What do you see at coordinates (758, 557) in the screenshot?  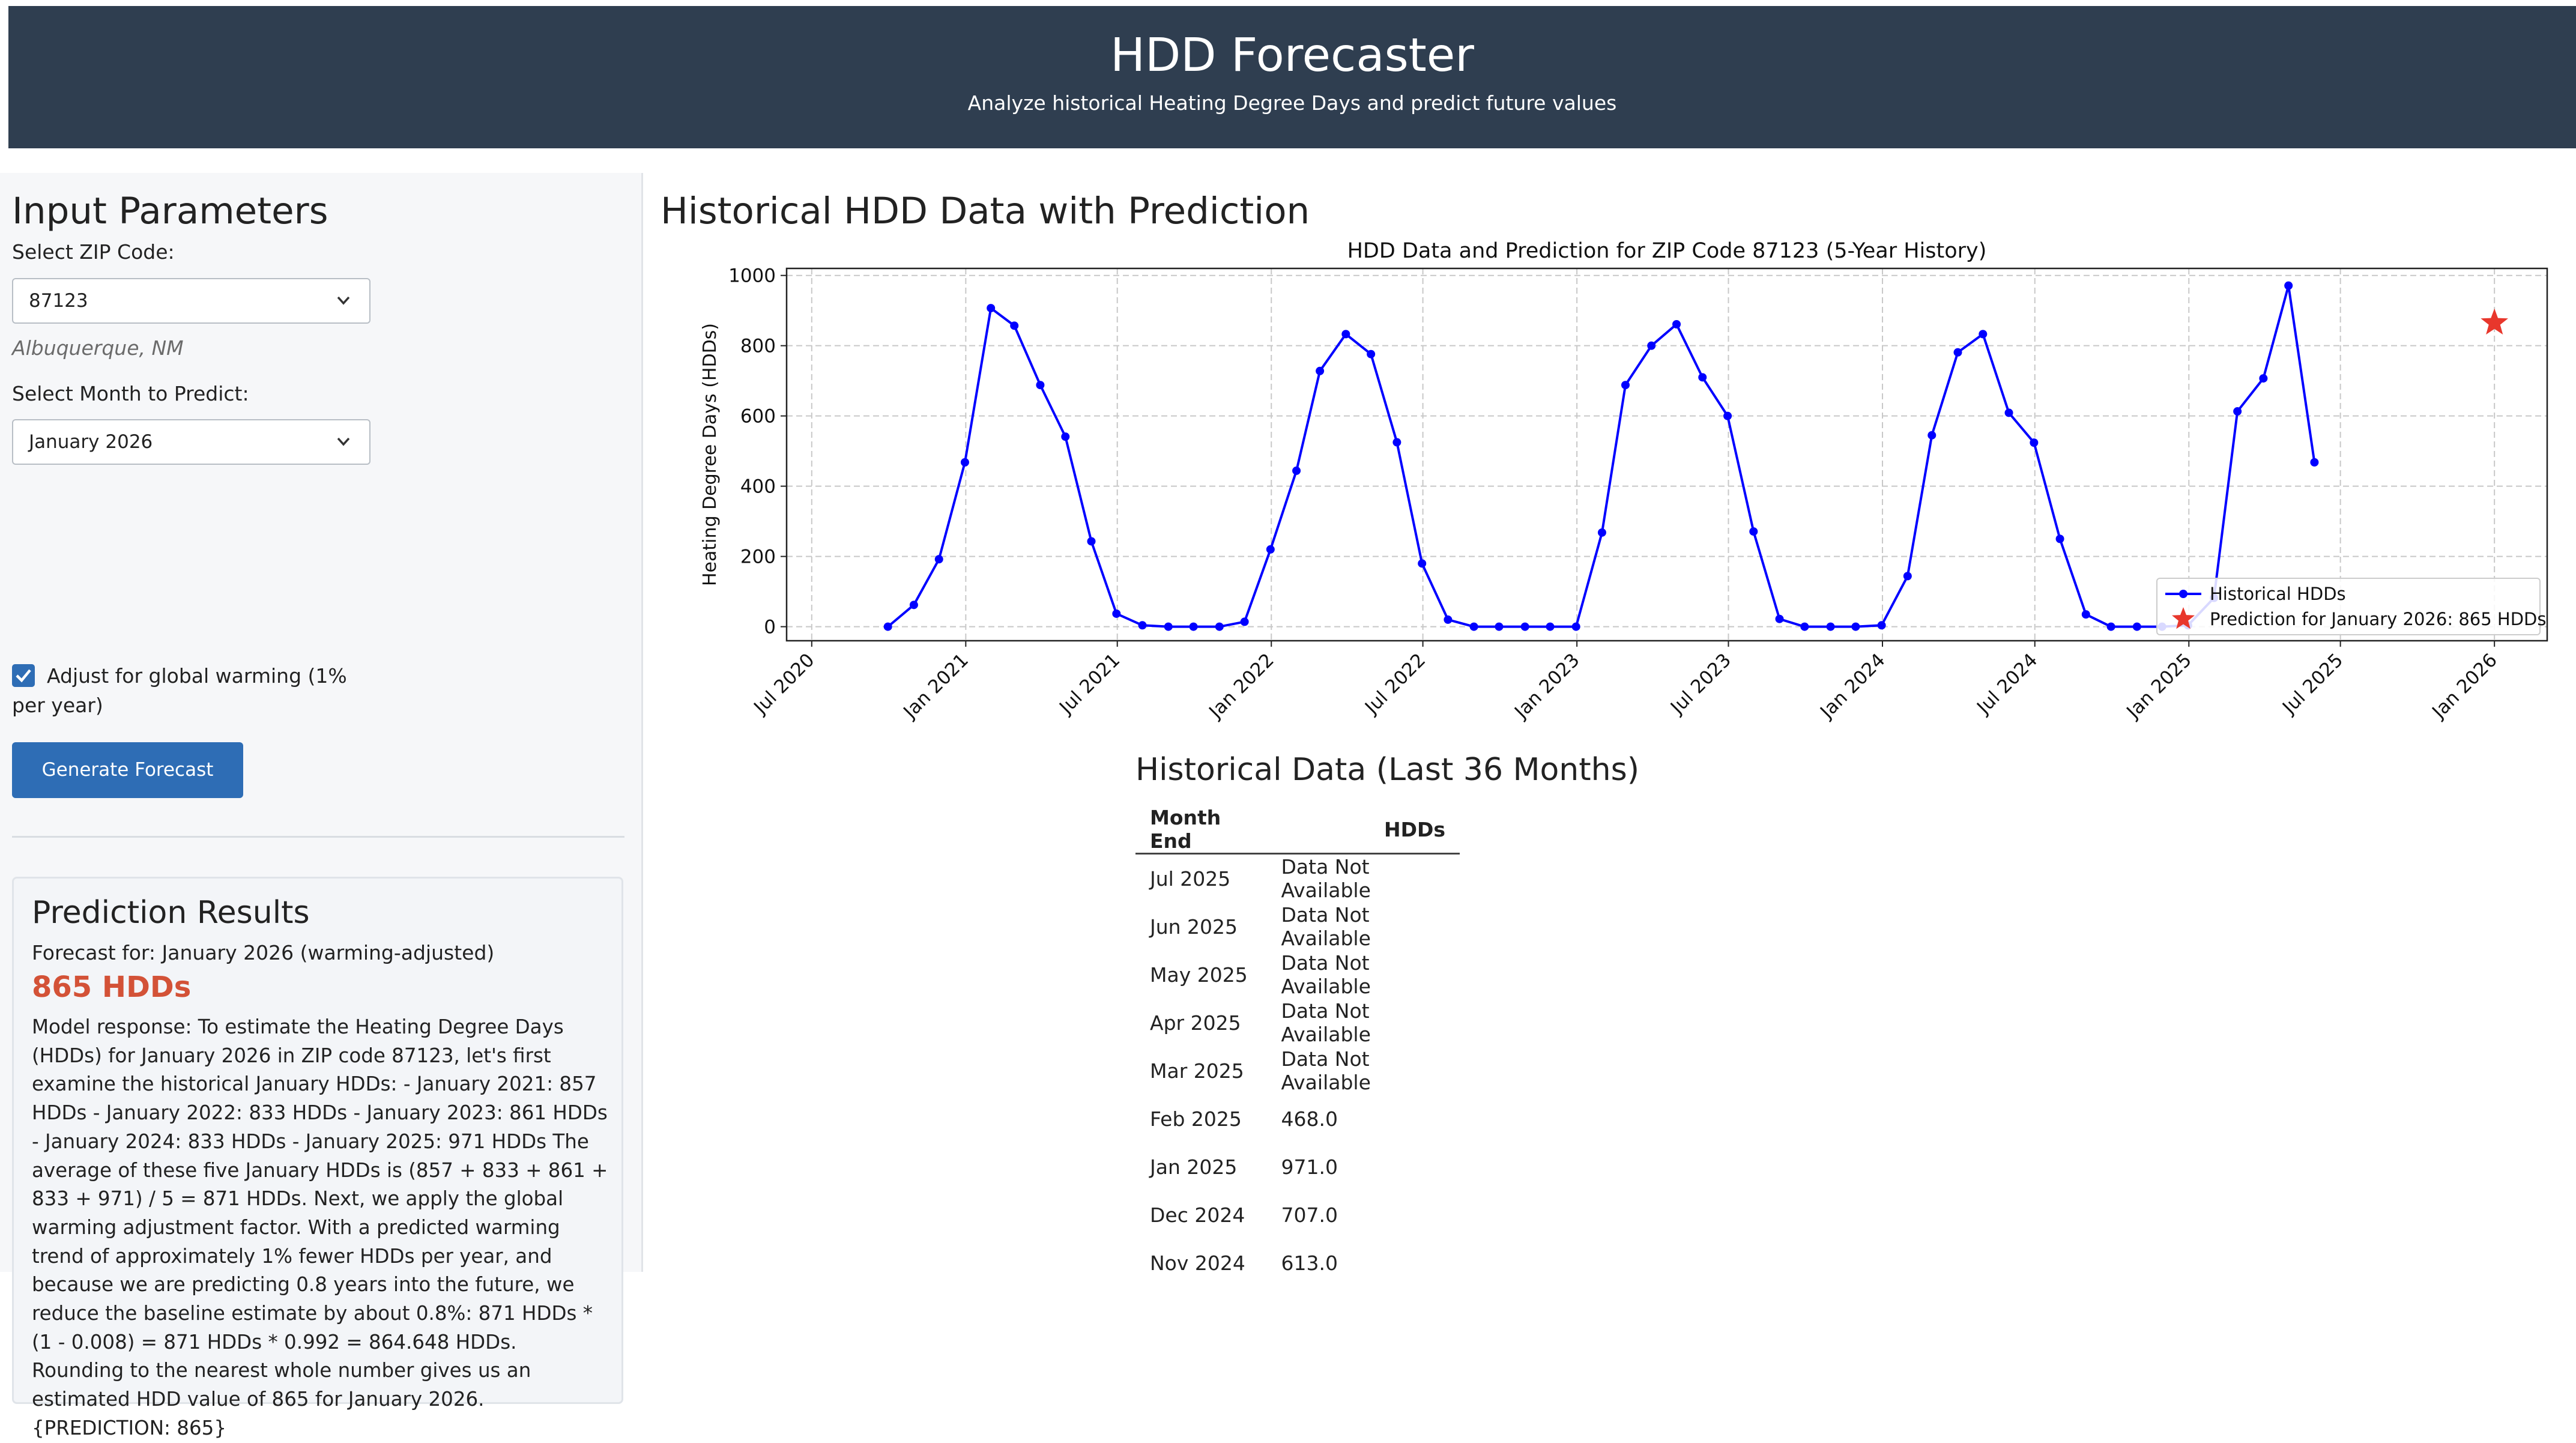 I see `y-tick-label: 200` at bounding box center [758, 557].